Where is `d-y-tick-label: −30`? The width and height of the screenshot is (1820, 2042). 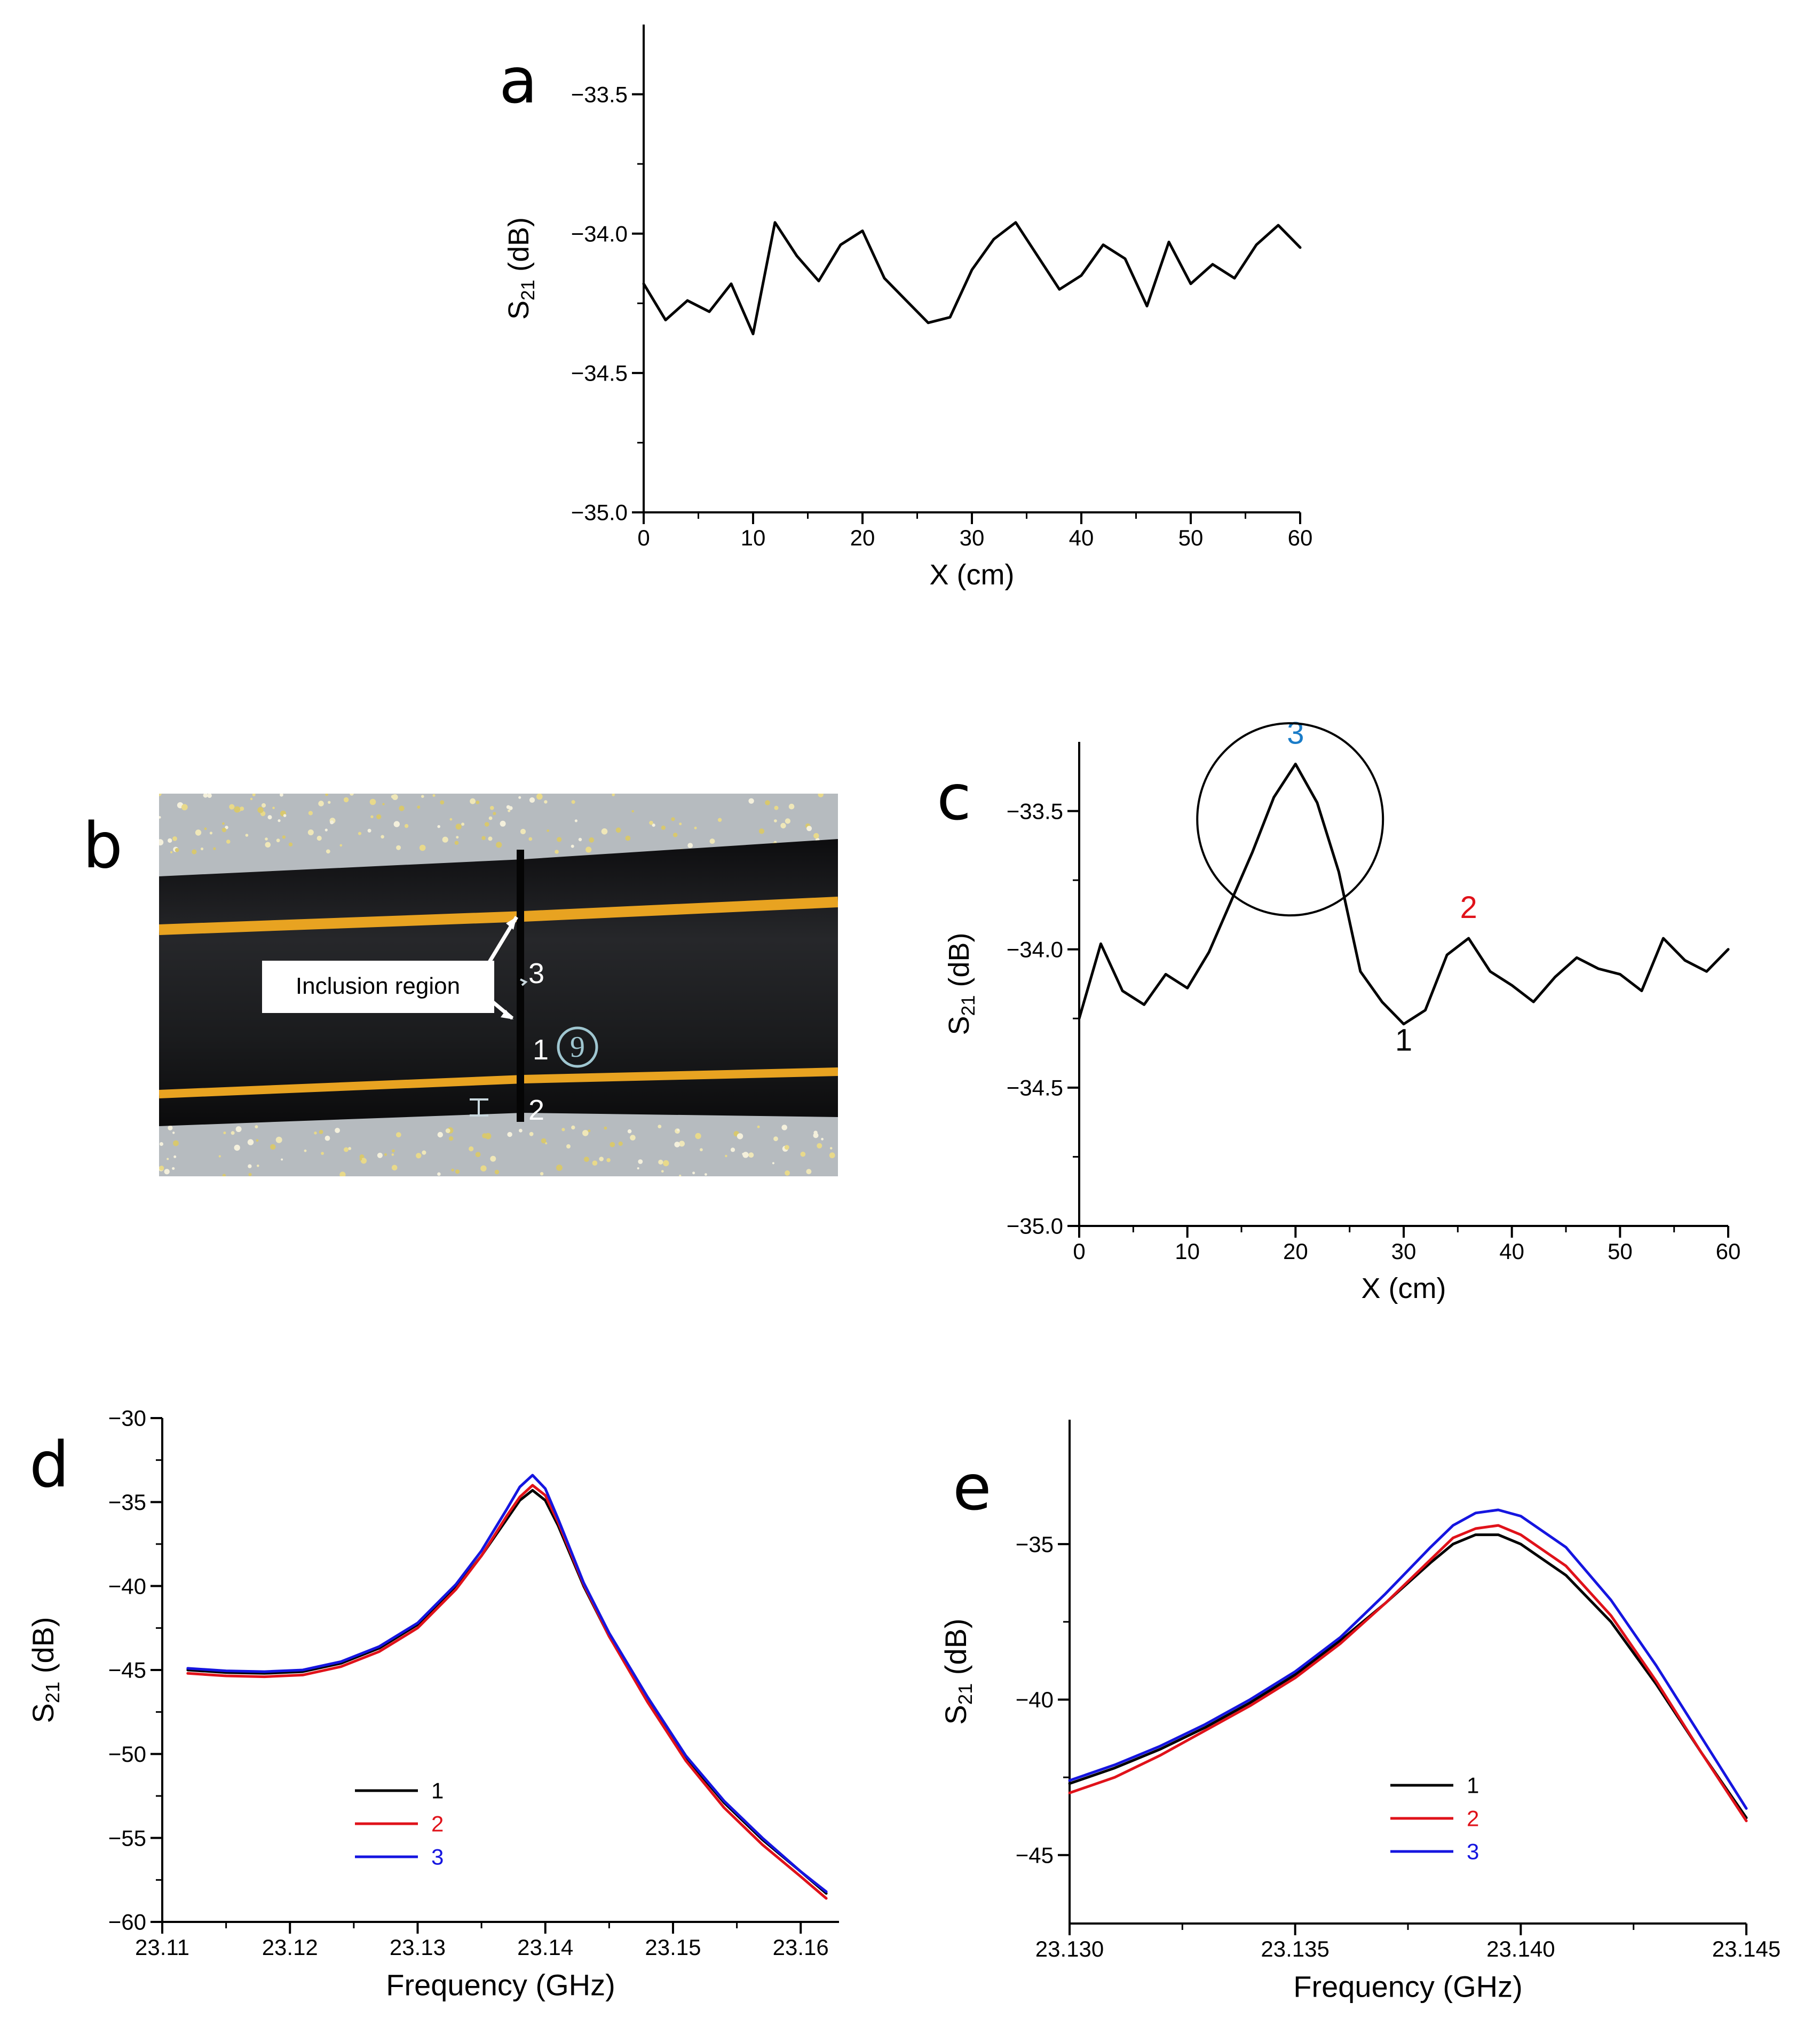
d-y-tick-label: −30 is located at coordinates (127, 1419).